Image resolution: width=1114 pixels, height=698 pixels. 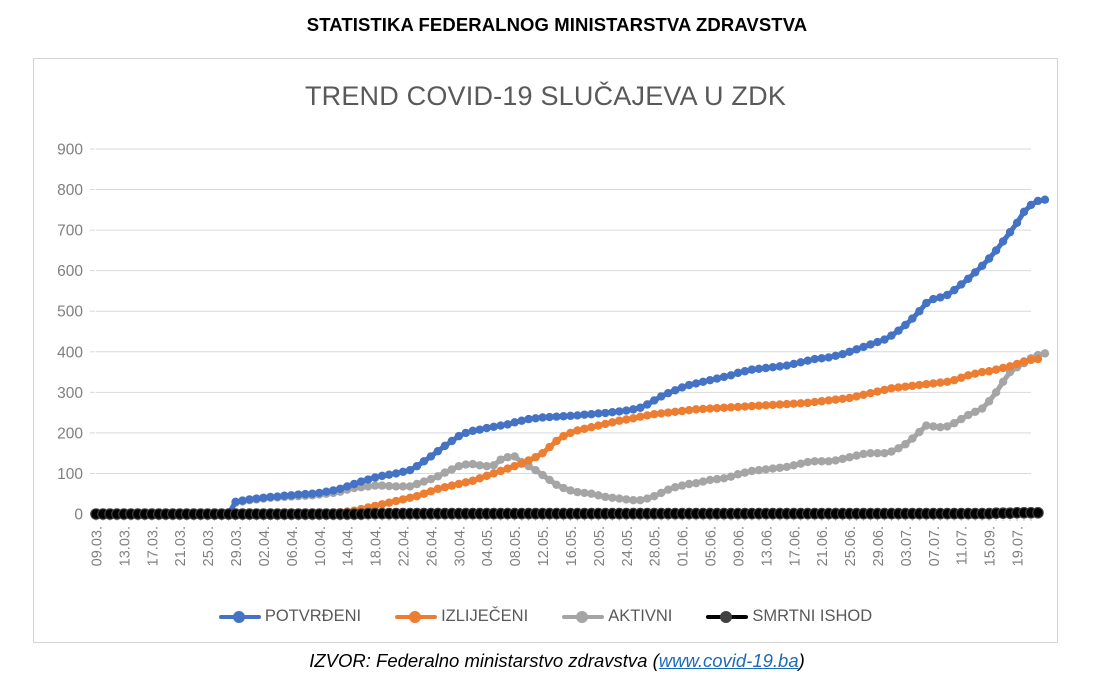 I want to click on legend-item-label: SMRTNI ISHOD, so click(x=812, y=616).